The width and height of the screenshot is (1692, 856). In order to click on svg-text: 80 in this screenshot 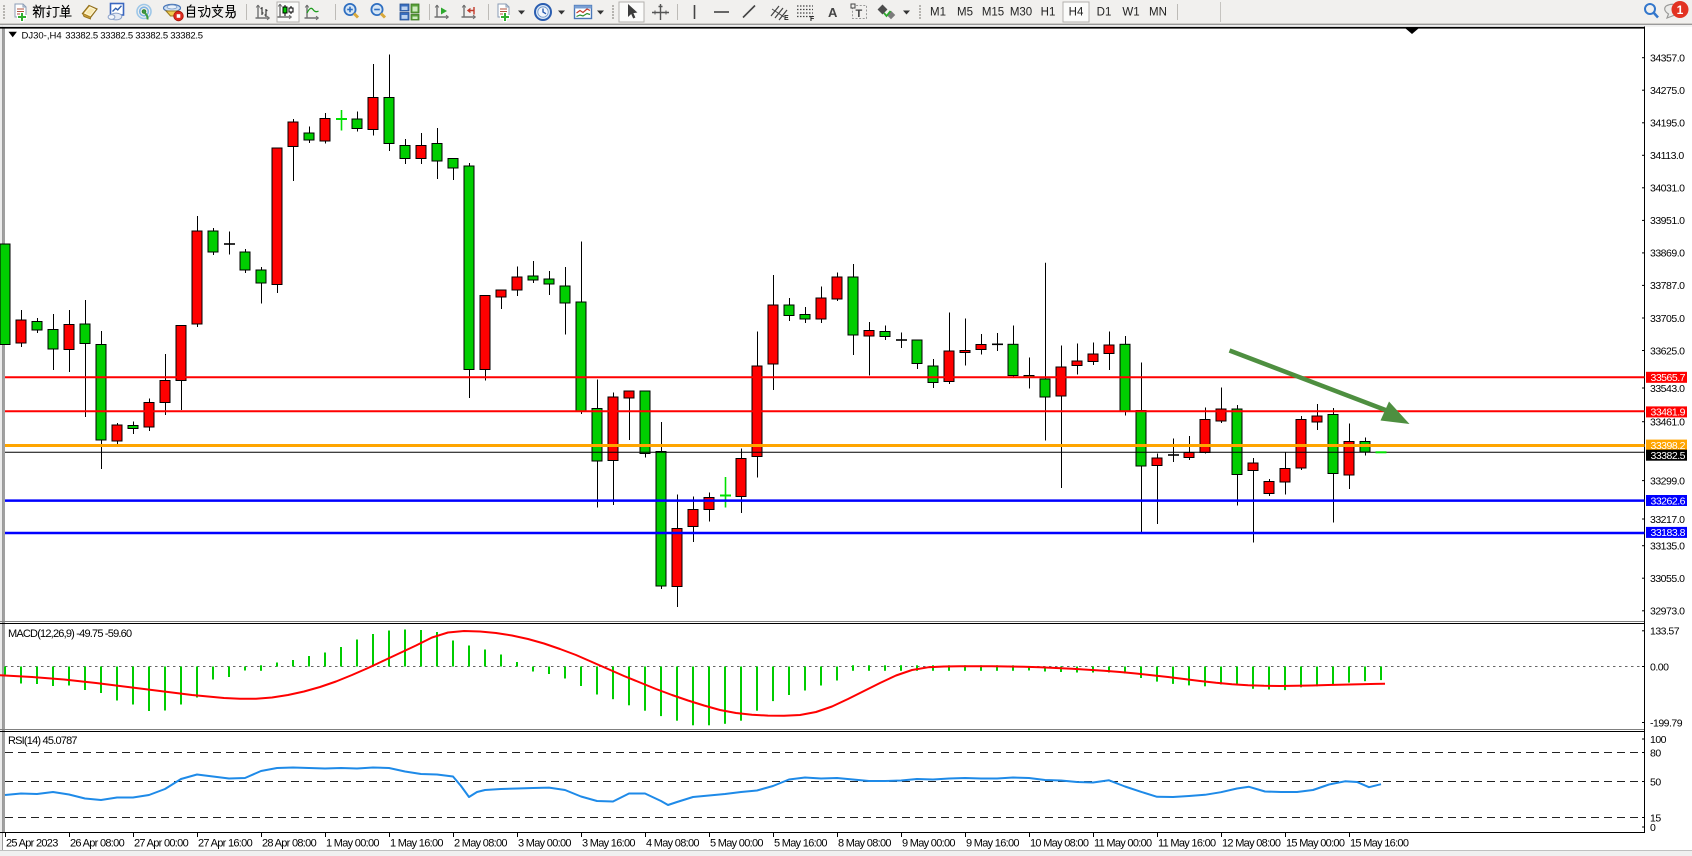, I will do `click(1655, 753)`.